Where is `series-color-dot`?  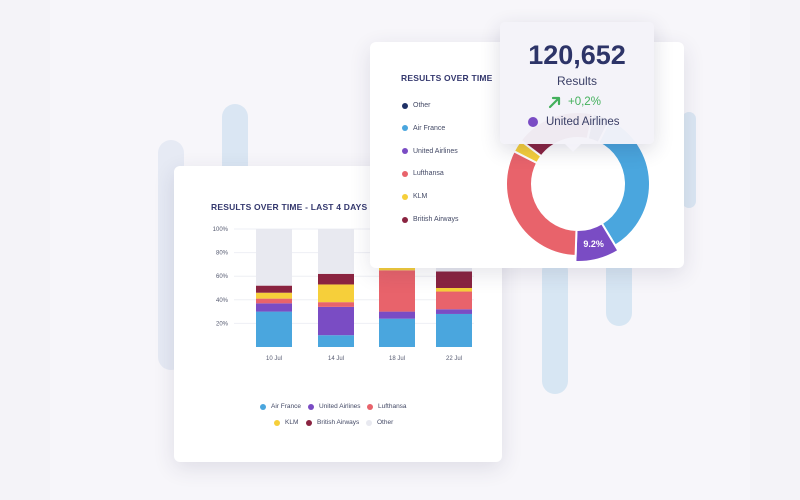
series-color-dot is located at coordinates (533, 122).